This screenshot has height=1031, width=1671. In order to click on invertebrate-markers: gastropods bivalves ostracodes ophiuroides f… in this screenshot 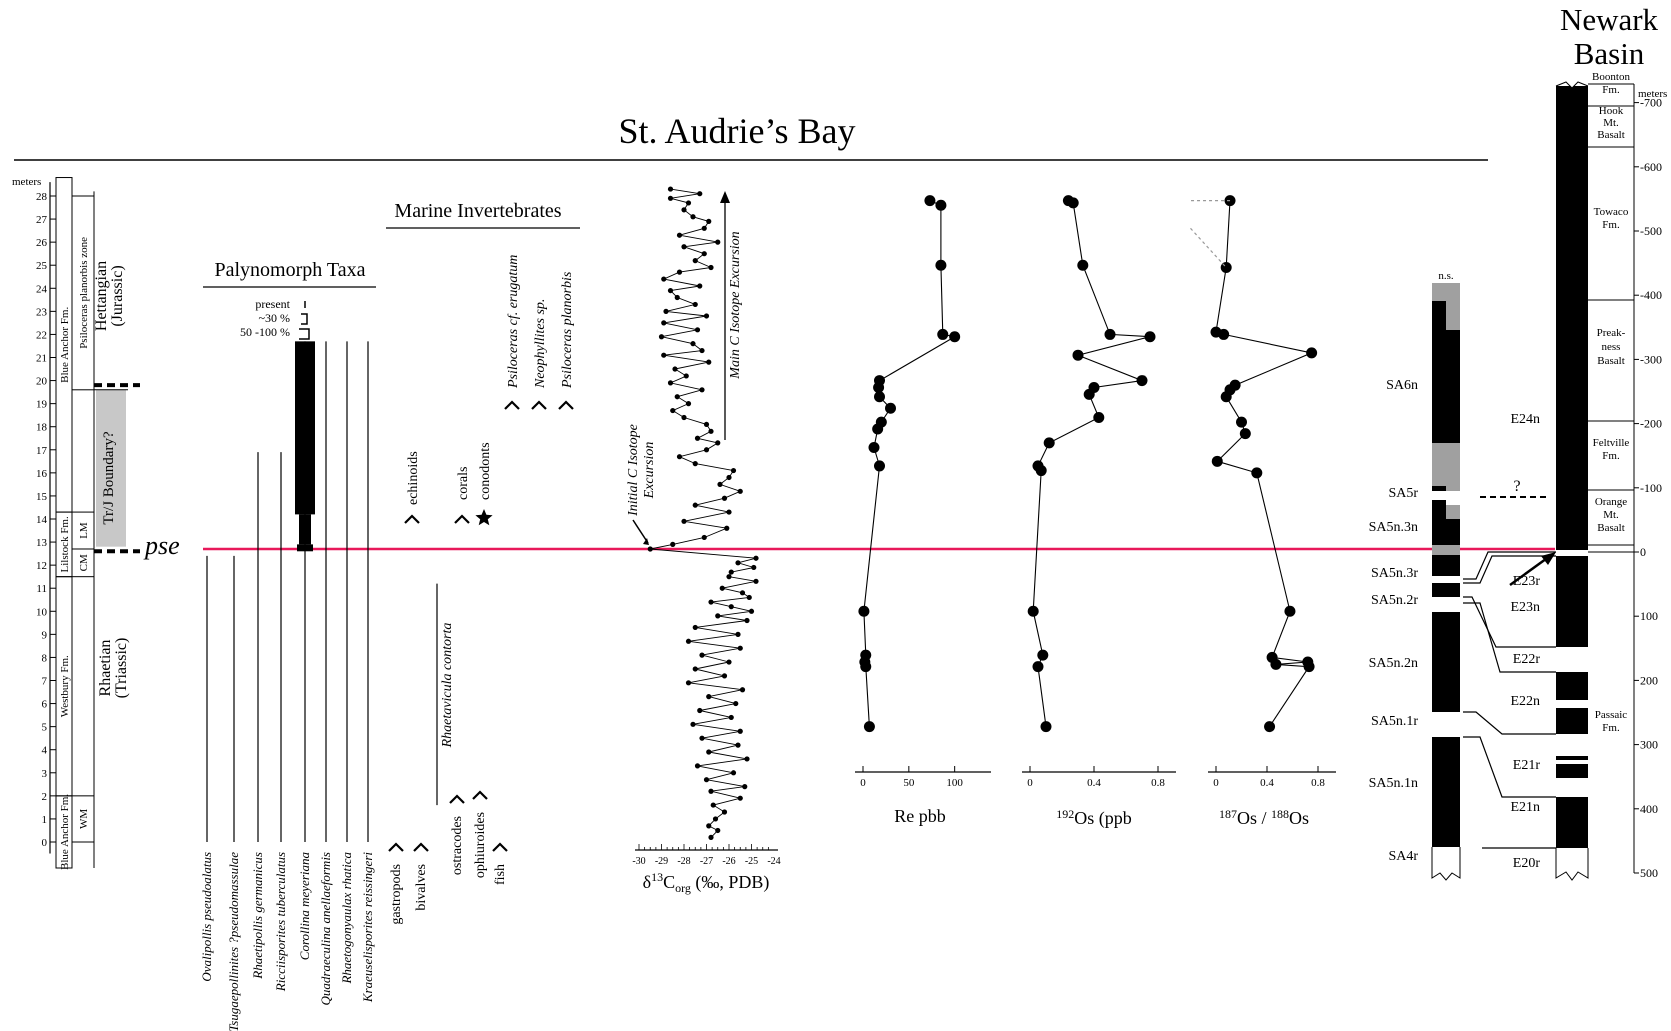, I will do `click(481, 590)`.